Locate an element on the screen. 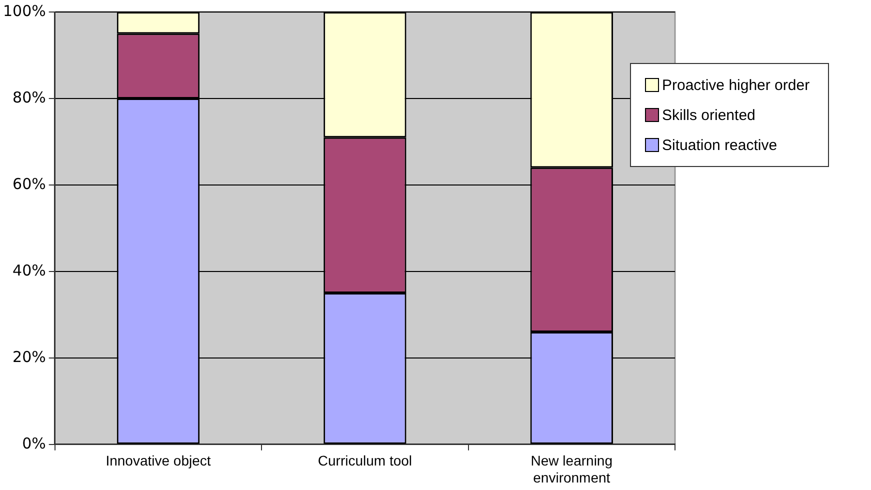  legend-label: Proactive higher order is located at coordinates (736, 85).